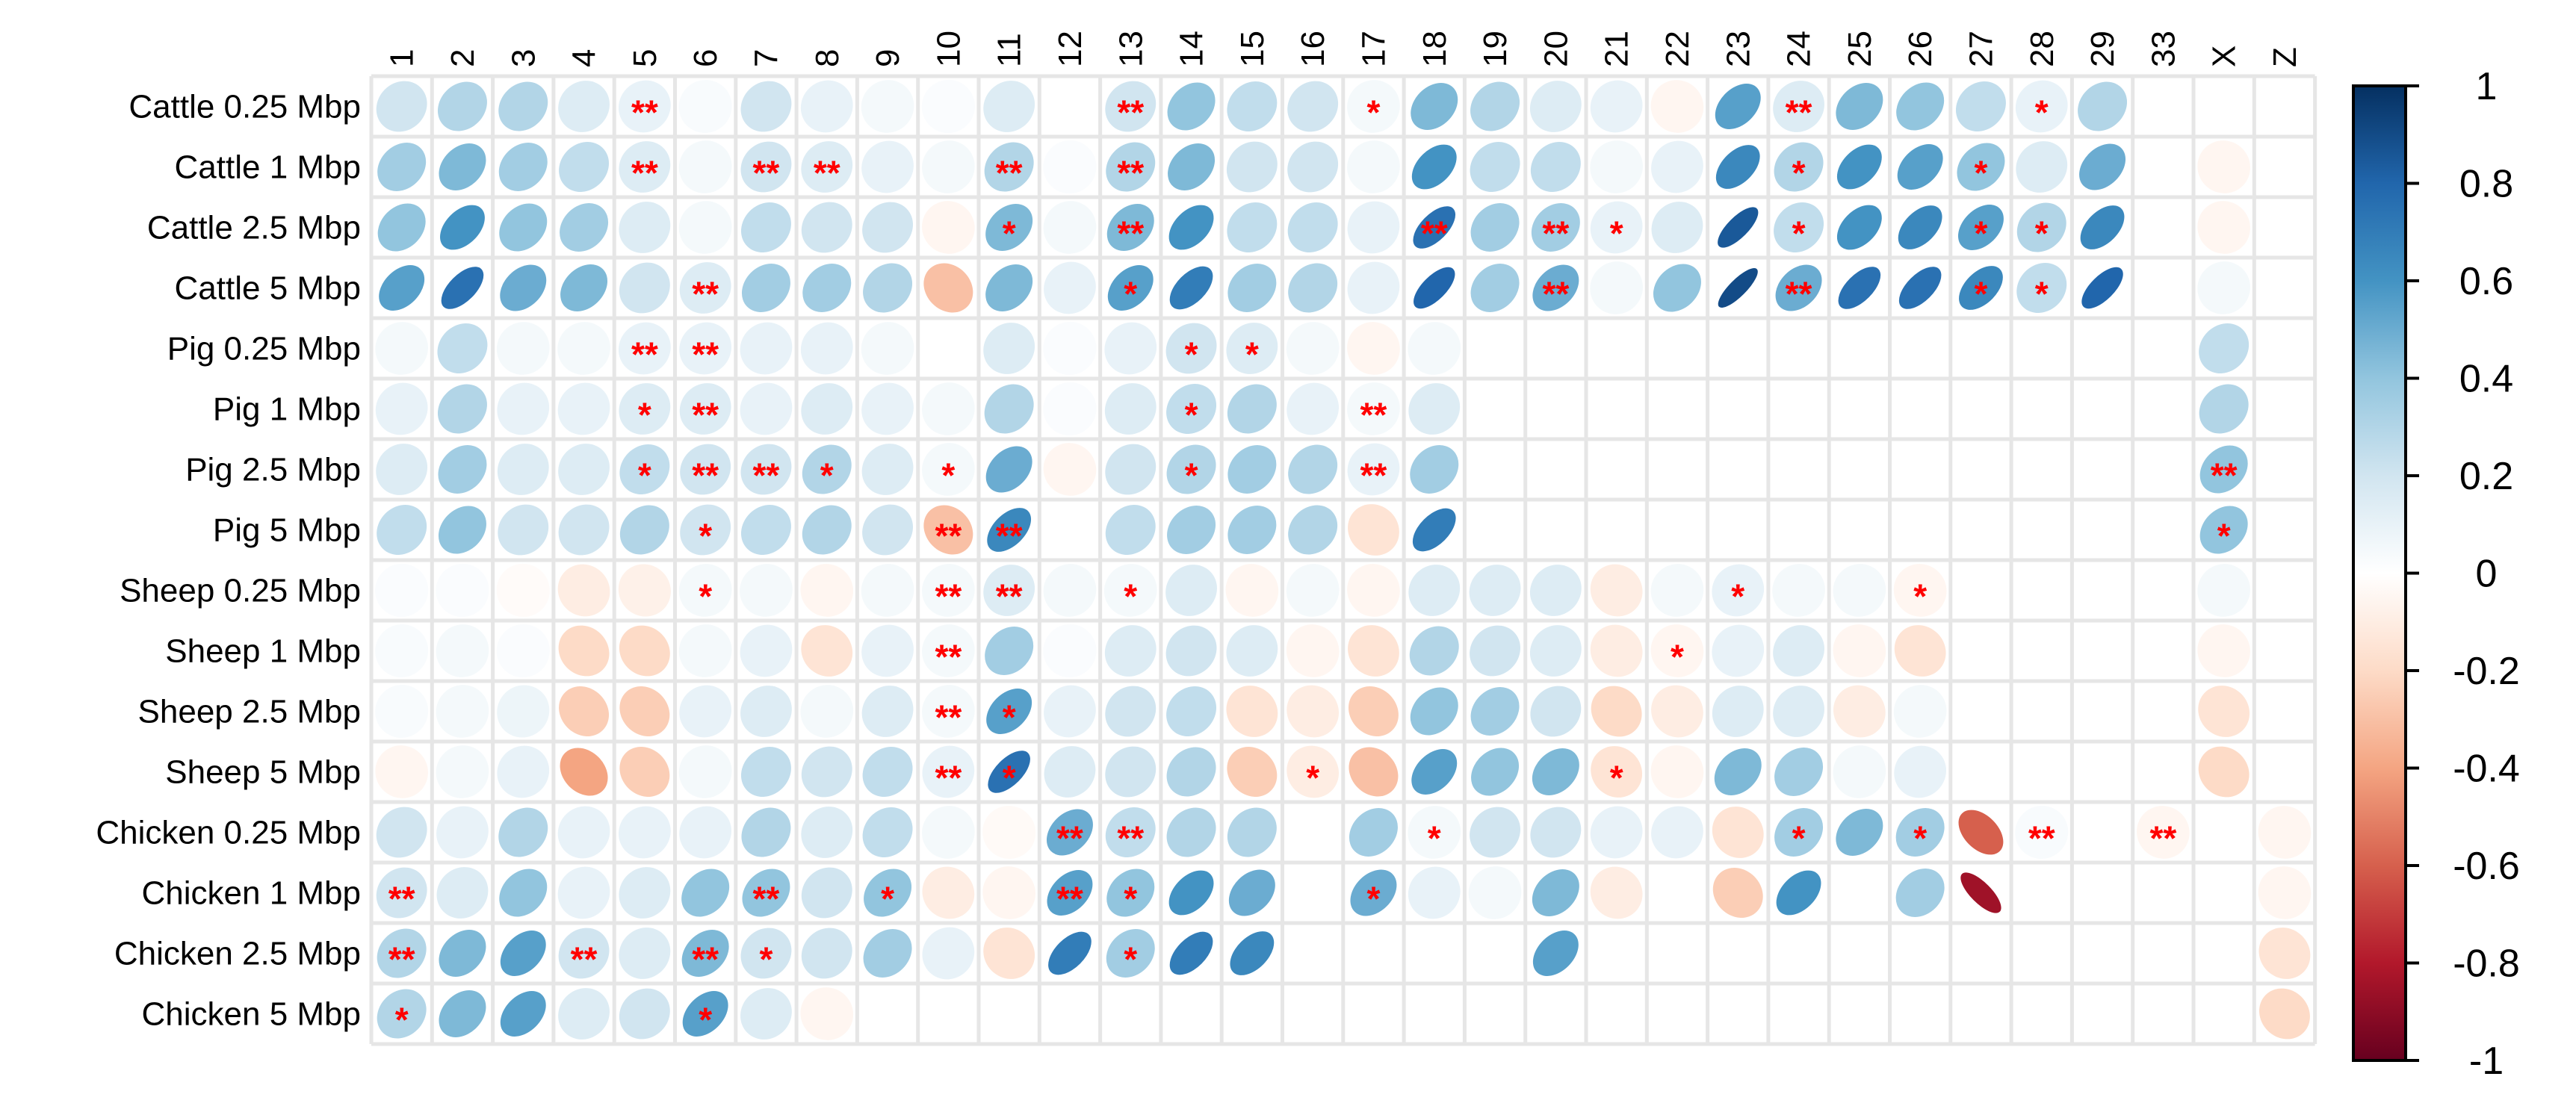  What do you see at coordinates (1373, 711) in the screenshot?
I see `corr-ellipse-r11-c17` at bounding box center [1373, 711].